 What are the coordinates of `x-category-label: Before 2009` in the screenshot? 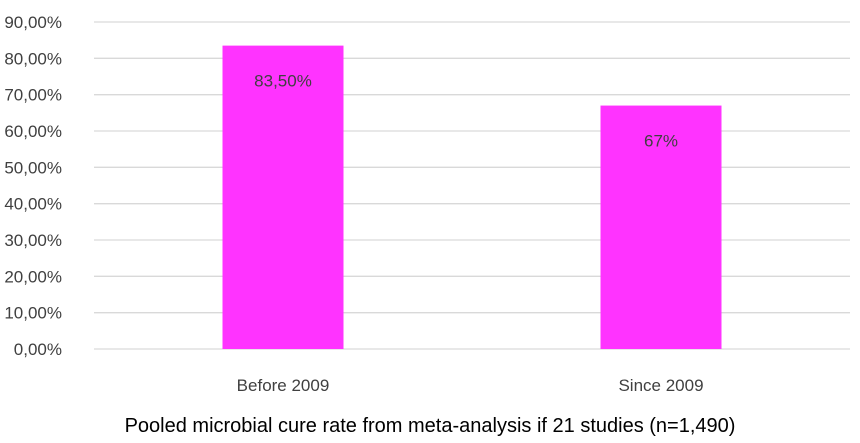 It's located at (283, 385).